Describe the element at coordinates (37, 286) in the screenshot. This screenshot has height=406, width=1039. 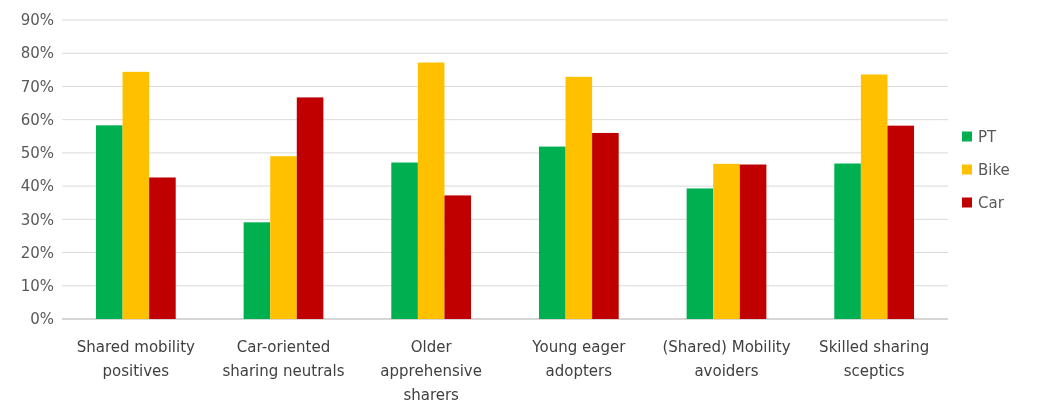
I see `y-tick-label: 10%` at that location.